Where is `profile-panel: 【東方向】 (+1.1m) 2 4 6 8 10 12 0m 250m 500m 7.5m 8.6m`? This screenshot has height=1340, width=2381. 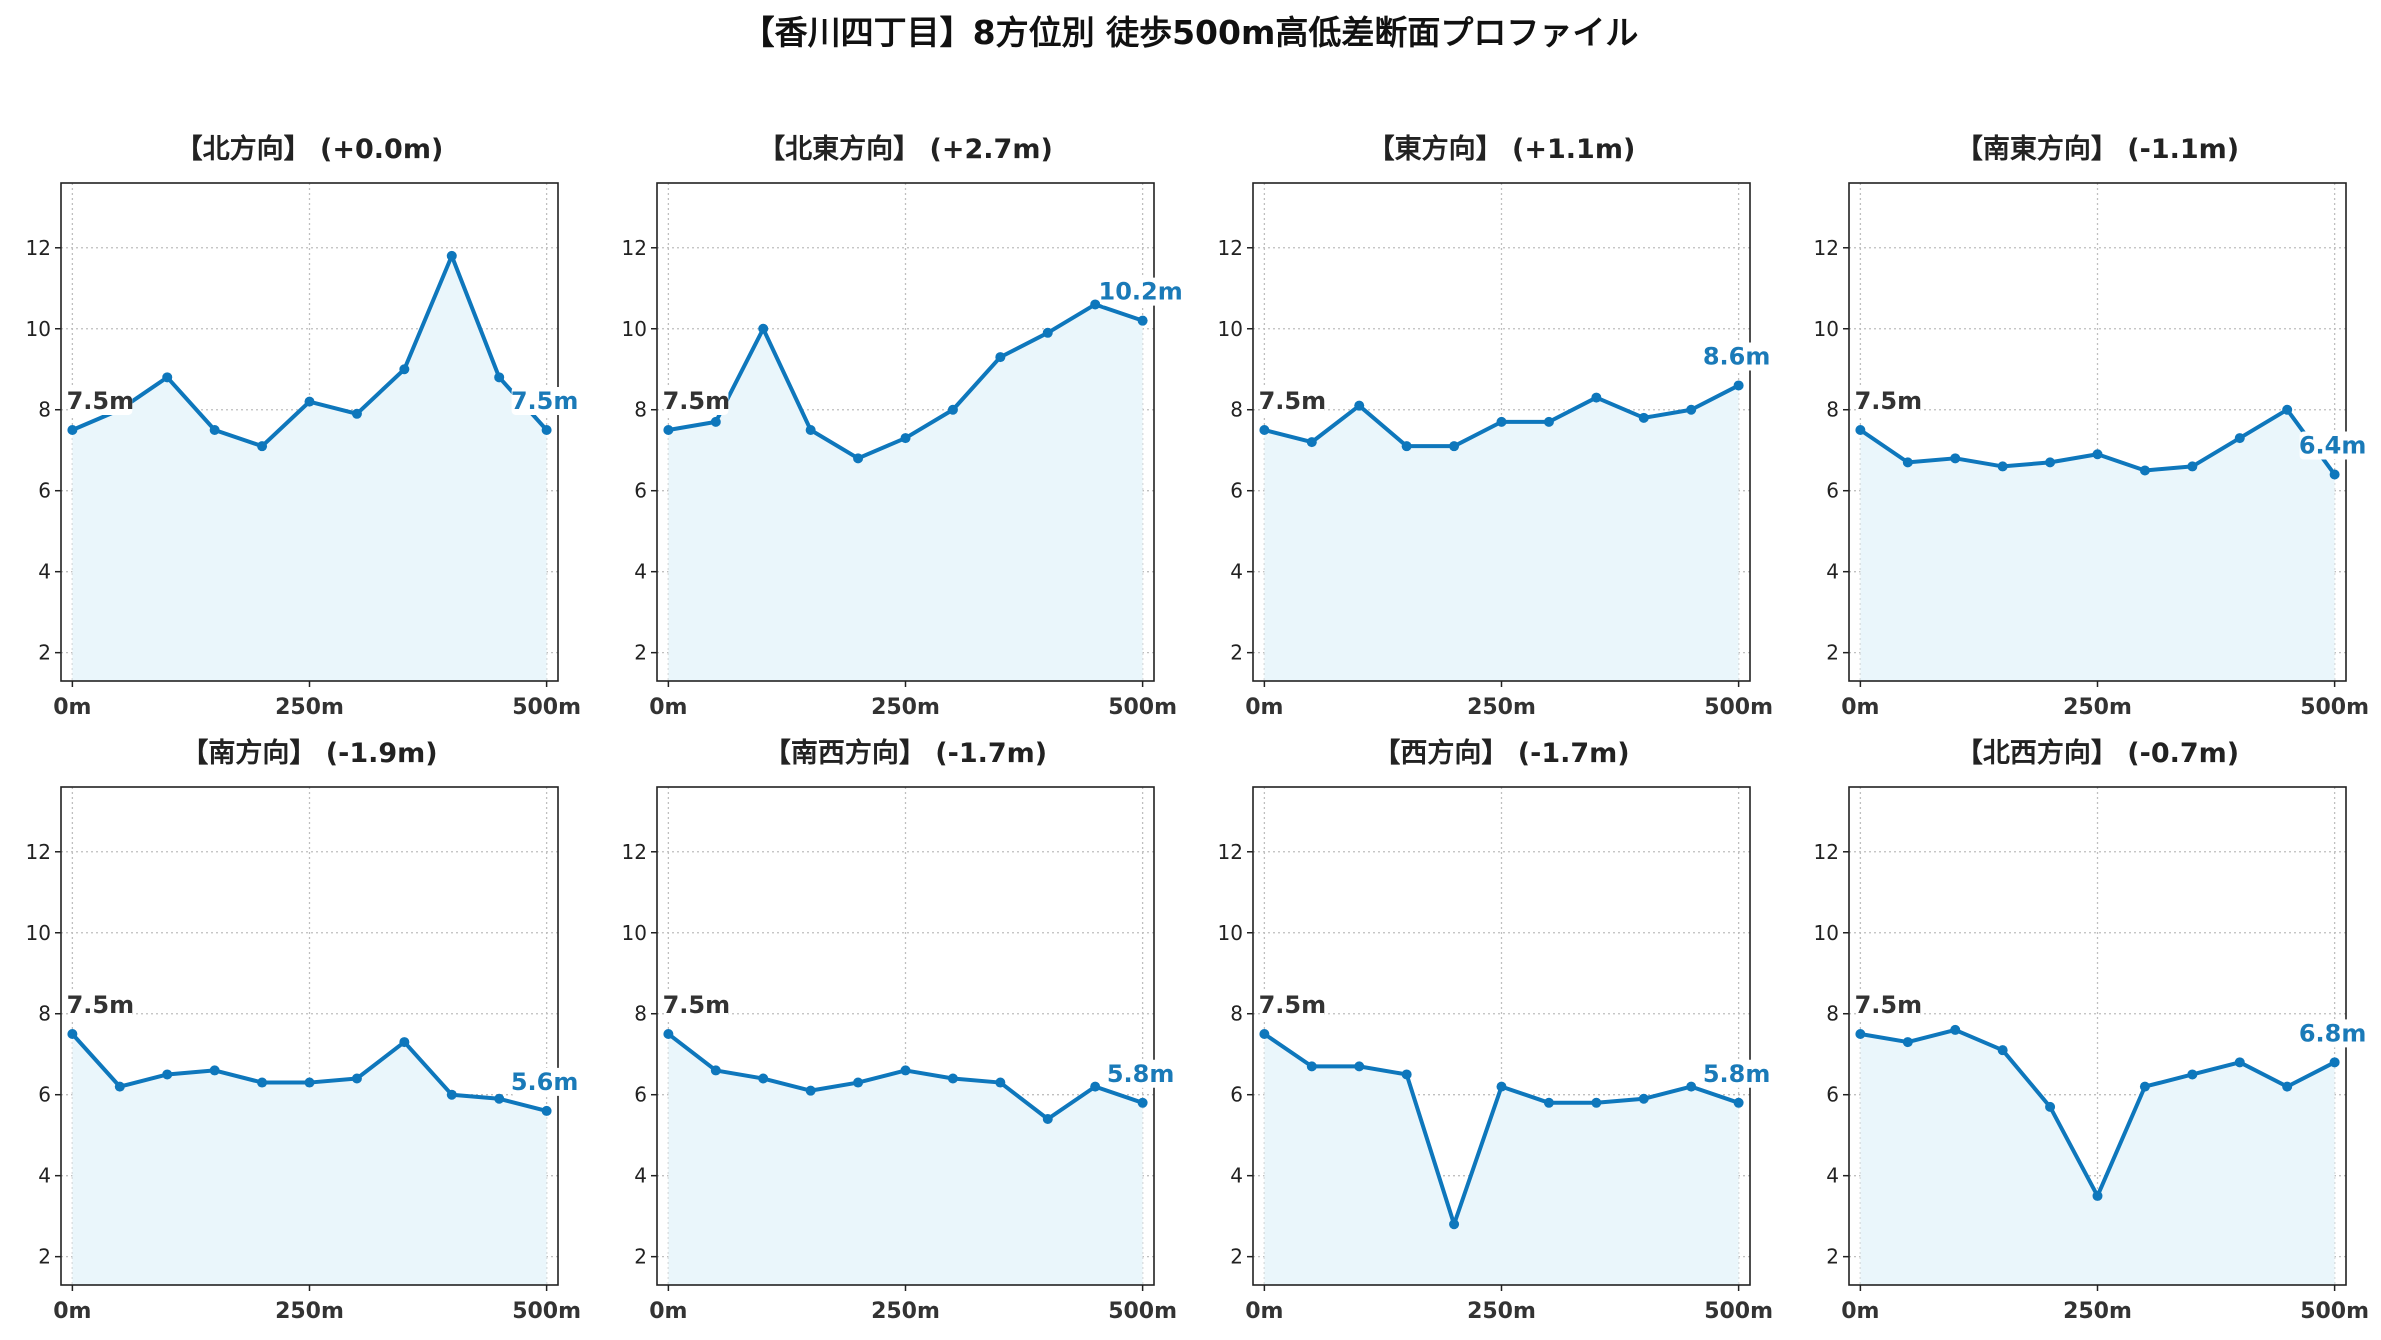 profile-panel: 【東方向】 (+1.1m) 2 4 6 8 10 12 0m 250m 500m 7.5m 8.6m is located at coordinates (1496, 426).